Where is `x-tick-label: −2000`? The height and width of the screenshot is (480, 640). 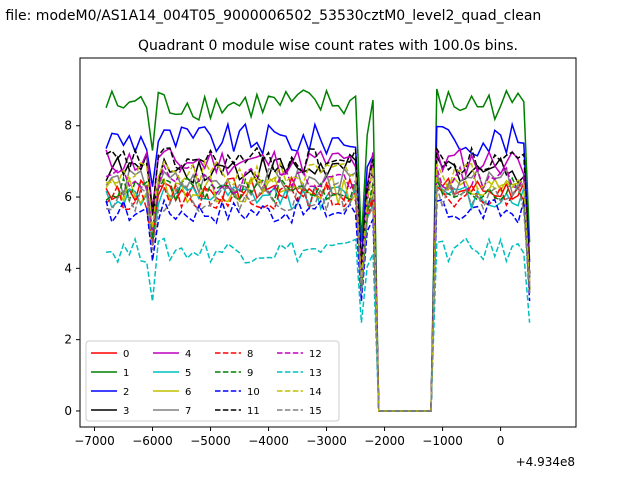
x-tick-label: −2000 is located at coordinates (384, 441).